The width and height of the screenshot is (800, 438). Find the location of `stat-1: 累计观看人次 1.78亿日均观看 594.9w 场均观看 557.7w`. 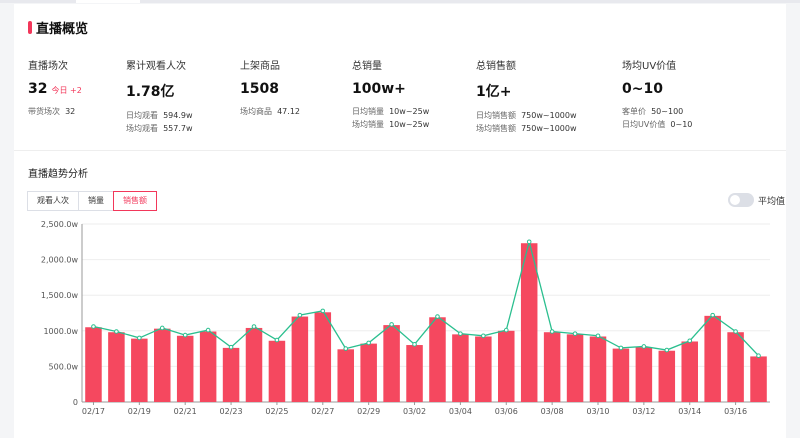

stat-1: 累计观看人次 1.78亿日均观看 594.9w 场均观看 557.7w is located at coordinates (159, 96).